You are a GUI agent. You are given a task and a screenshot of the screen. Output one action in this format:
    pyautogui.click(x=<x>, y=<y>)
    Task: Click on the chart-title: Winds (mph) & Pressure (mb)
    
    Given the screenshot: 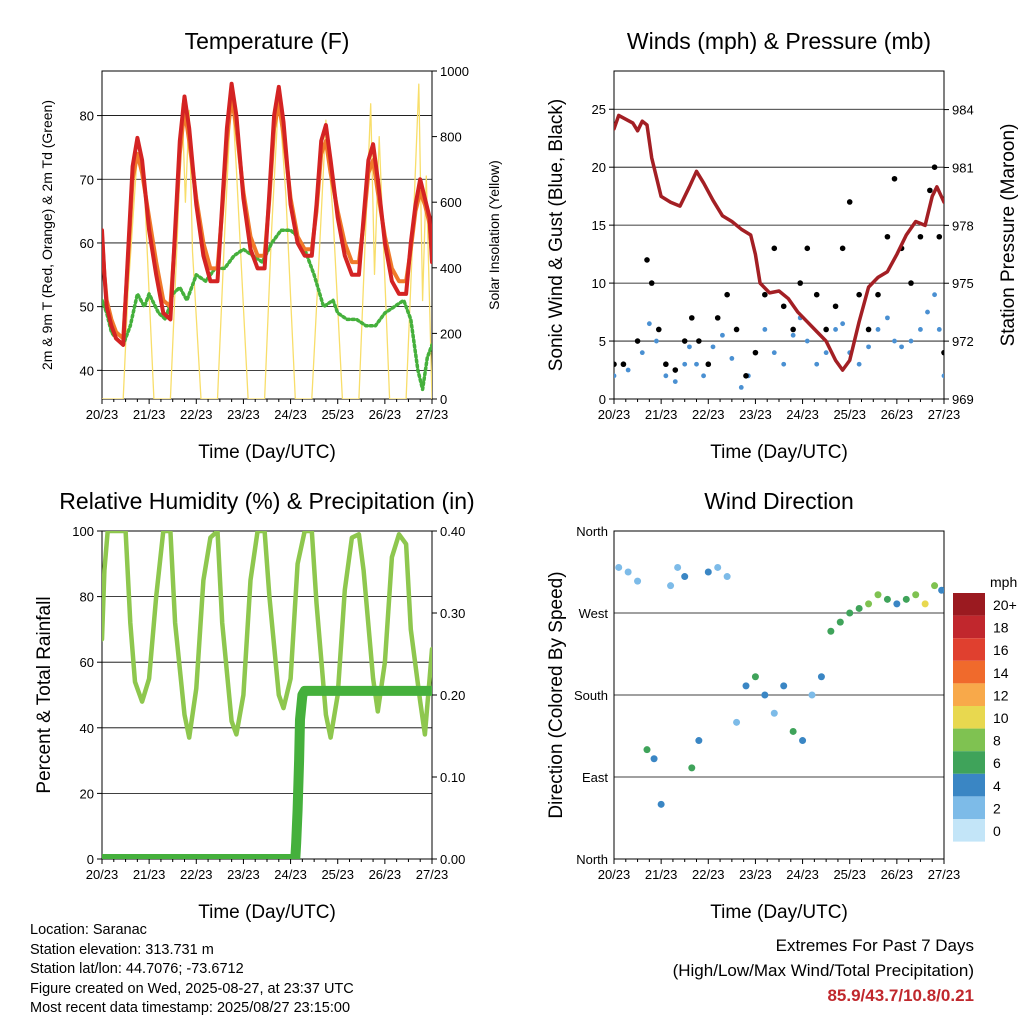 What is the action you would take?
    pyautogui.click(x=779, y=41)
    